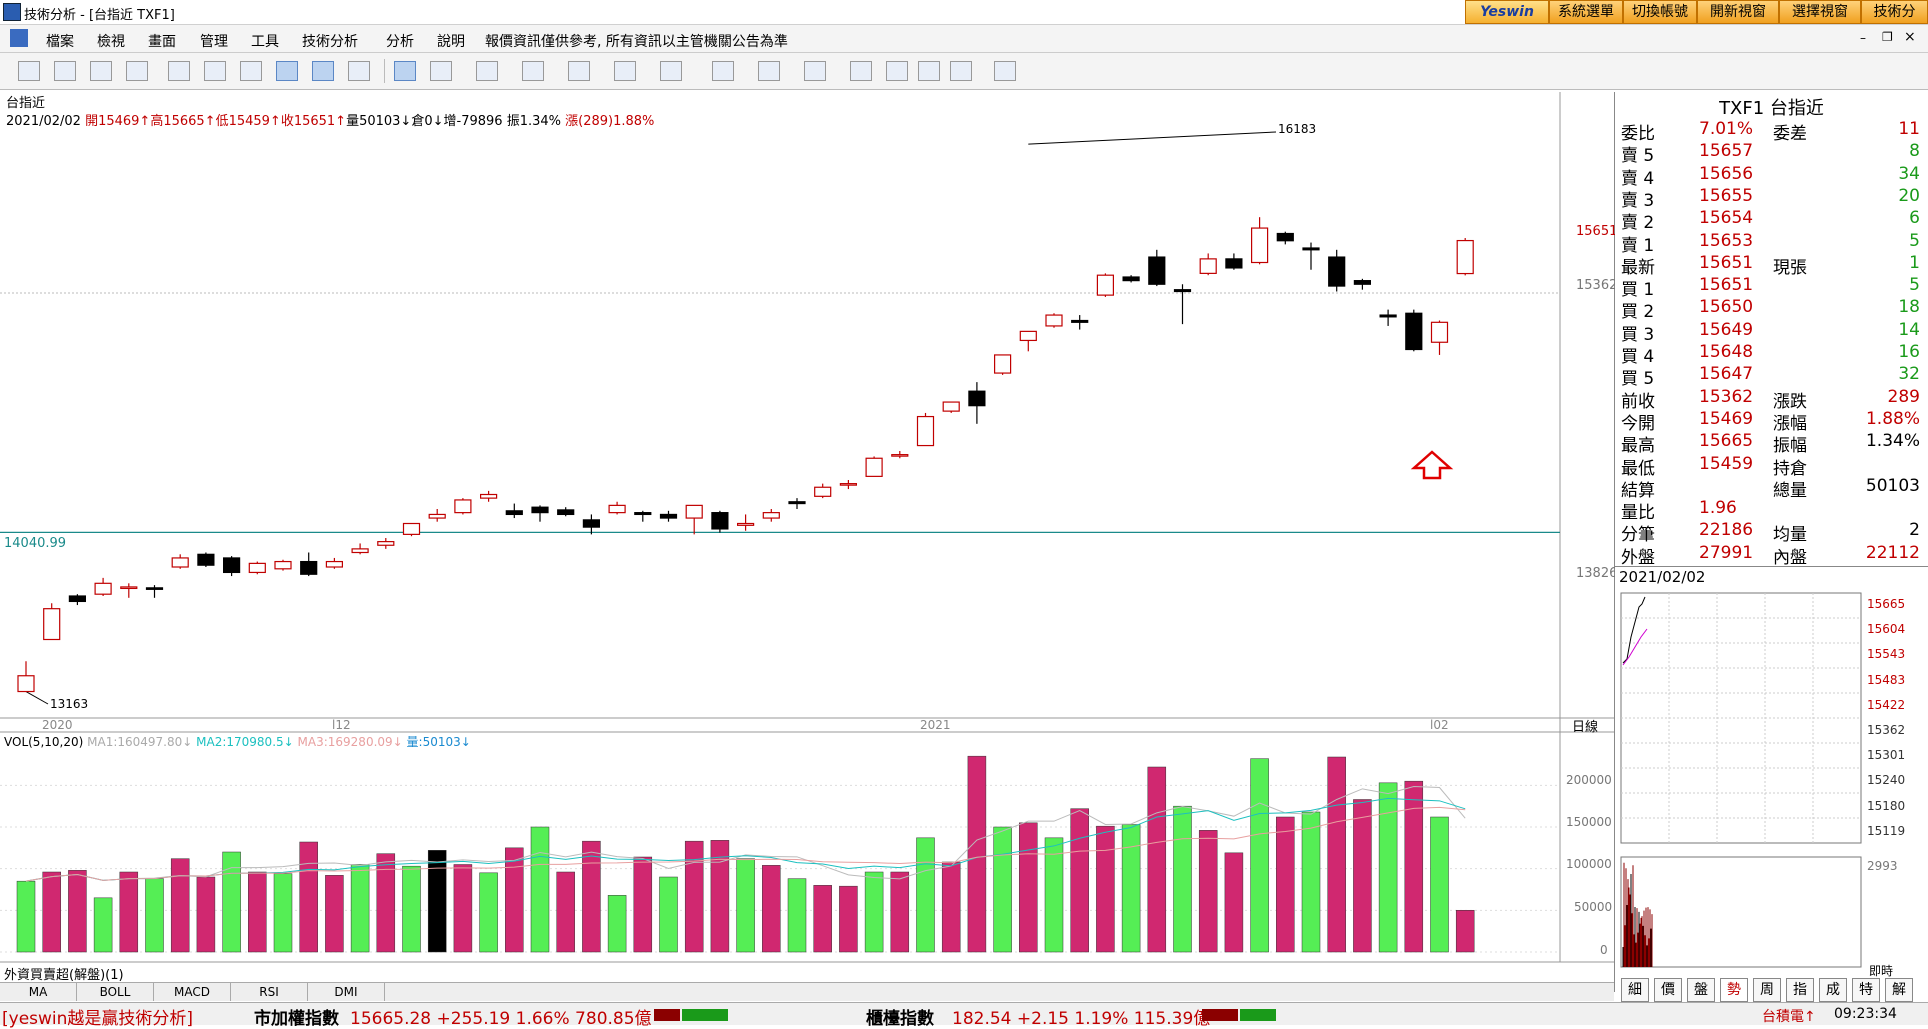  What do you see at coordinates (897, 71) in the screenshot?
I see `eraser-icon` at bounding box center [897, 71].